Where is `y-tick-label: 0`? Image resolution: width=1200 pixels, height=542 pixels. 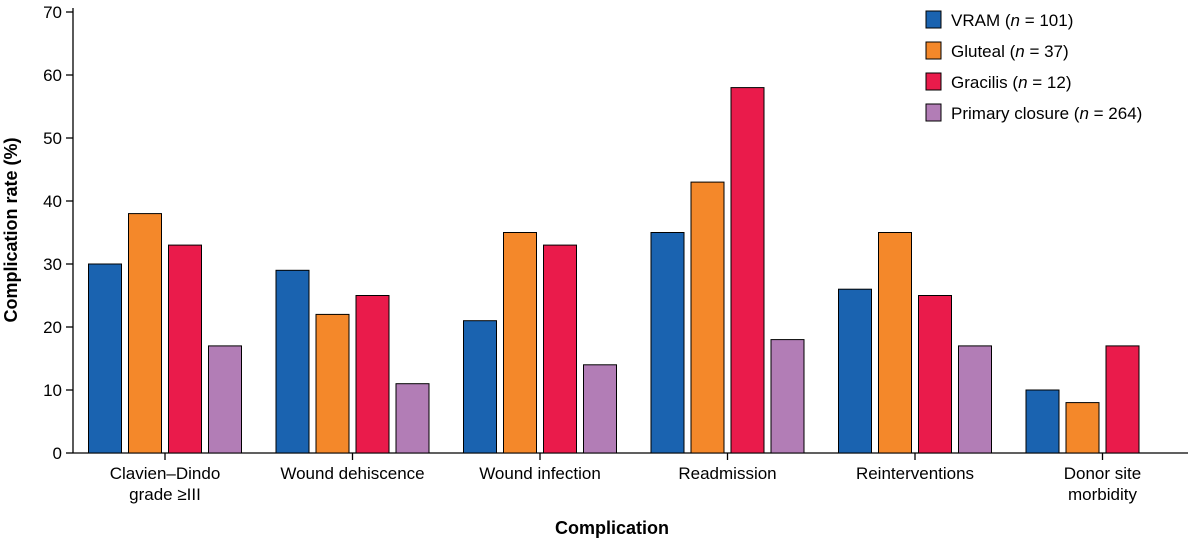 y-tick-label: 0 is located at coordinates (57, 453).